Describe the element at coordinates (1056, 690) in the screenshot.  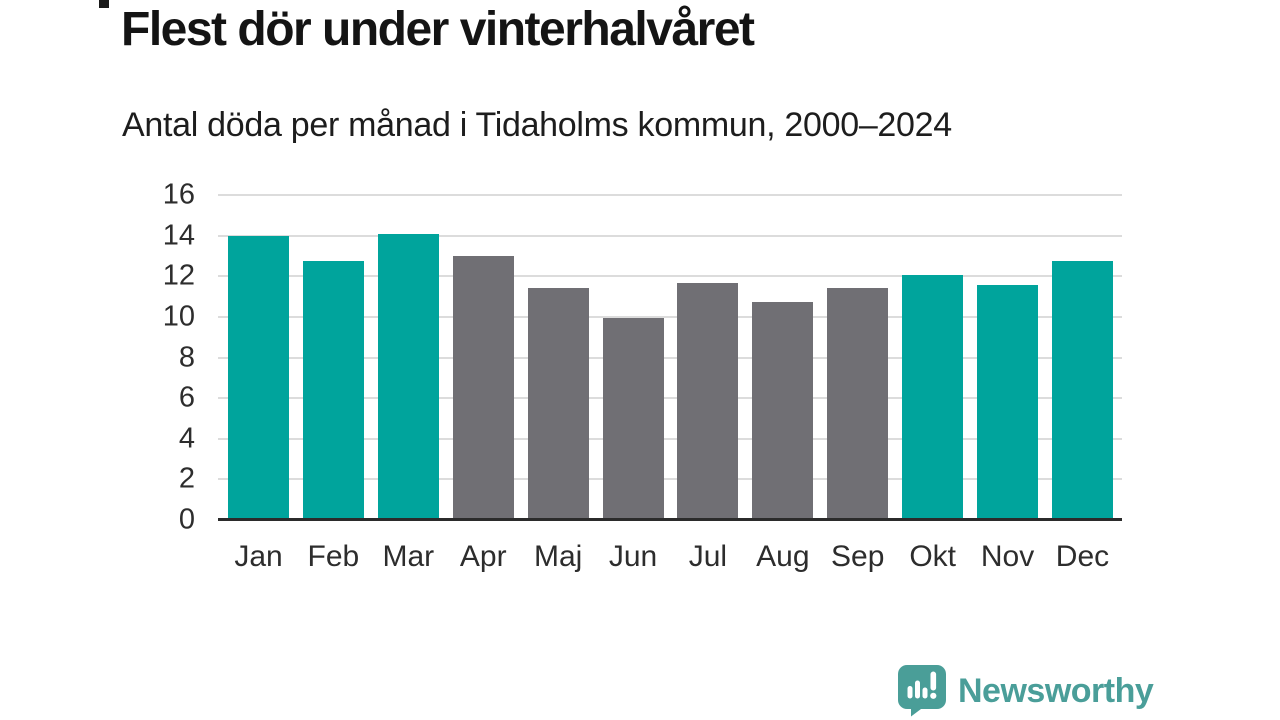
I see `newsworthy-wordmark: Newsworthy` at that location.